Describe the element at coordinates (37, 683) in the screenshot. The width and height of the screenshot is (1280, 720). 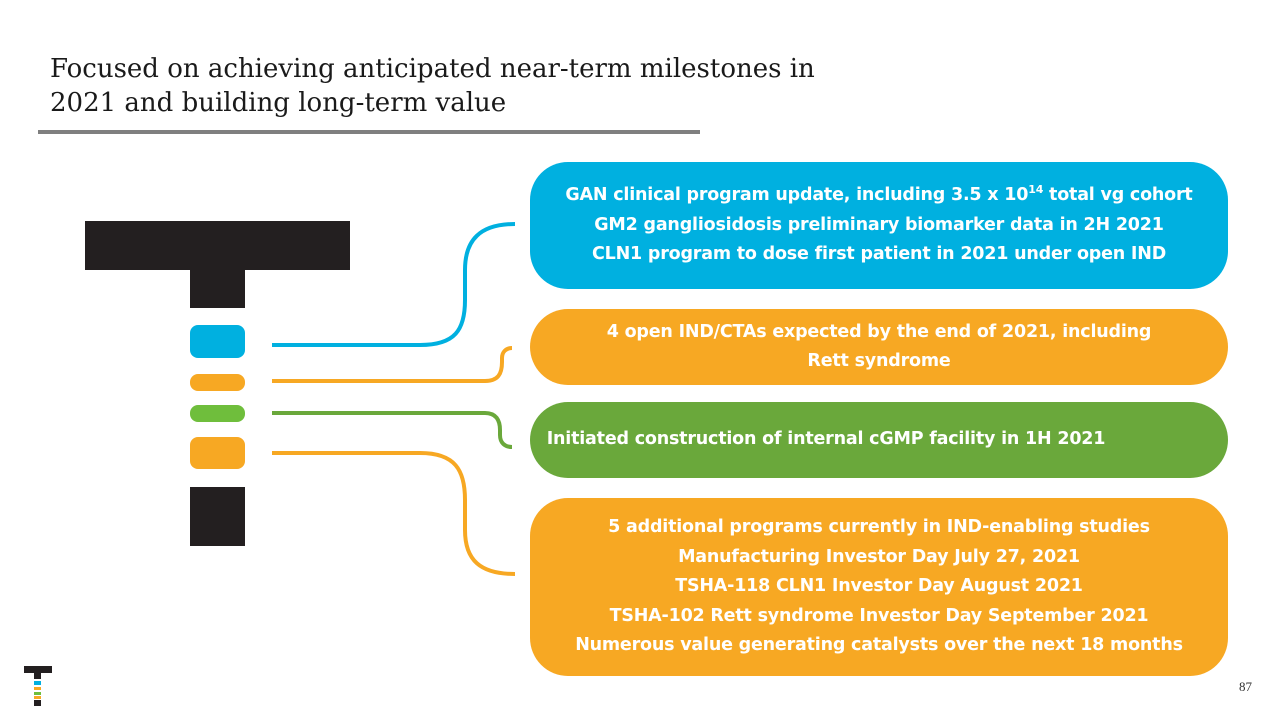
I see `small-logo-blue` at that location.